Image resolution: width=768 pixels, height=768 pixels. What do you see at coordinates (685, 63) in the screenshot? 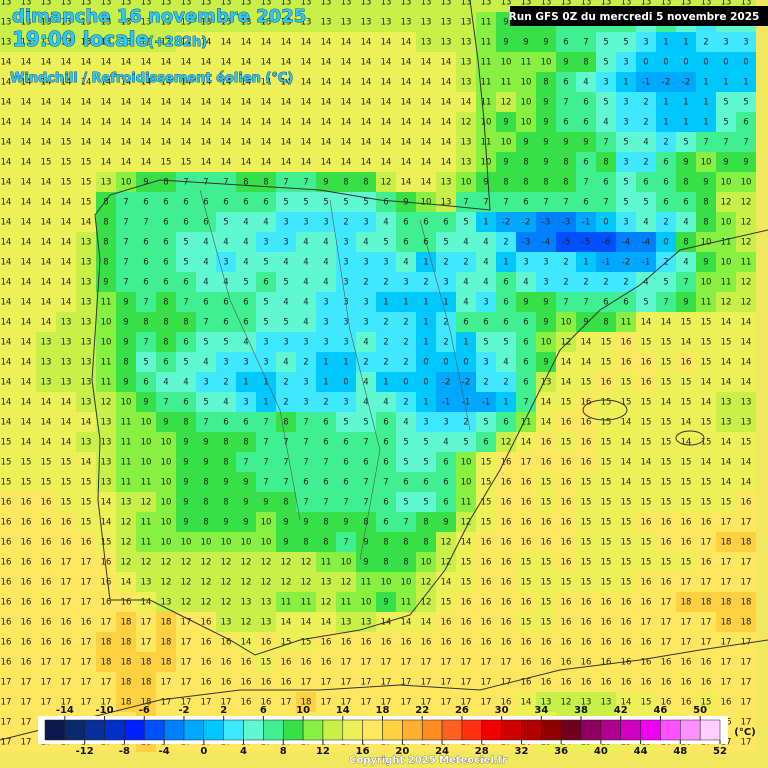
I see `cell-value: 0` at bounding box center [685, 63].